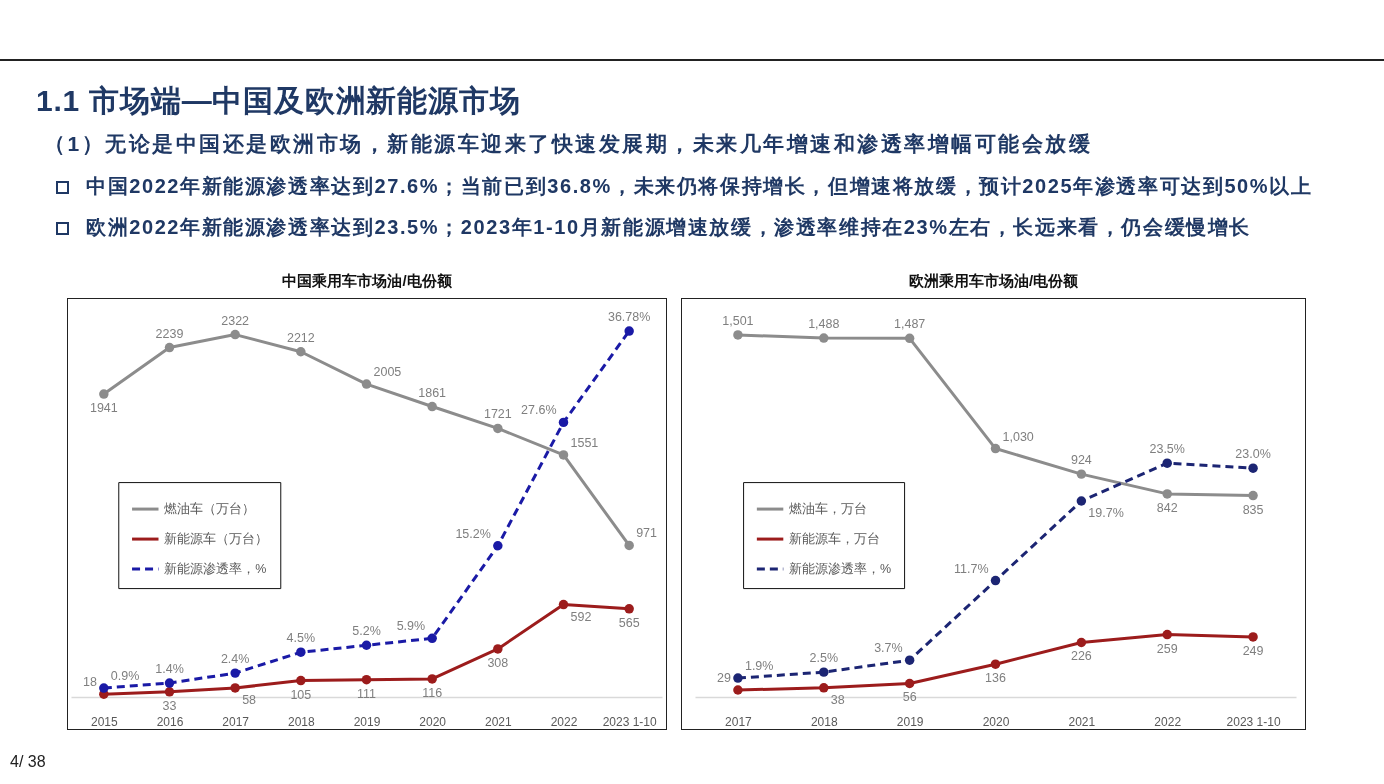 Image resolution: width=1384 pixels, height=784 pixels. What do you see at coordinates (699, 186) in the screenshot?
I see `text: 中国2022年新能源渗透率达到27.6%；当前已到36.8%，未来仍将保持增长，但增速将放缓，预计2025年渗透率可达到50%以上` at bounding box center [699, 186].